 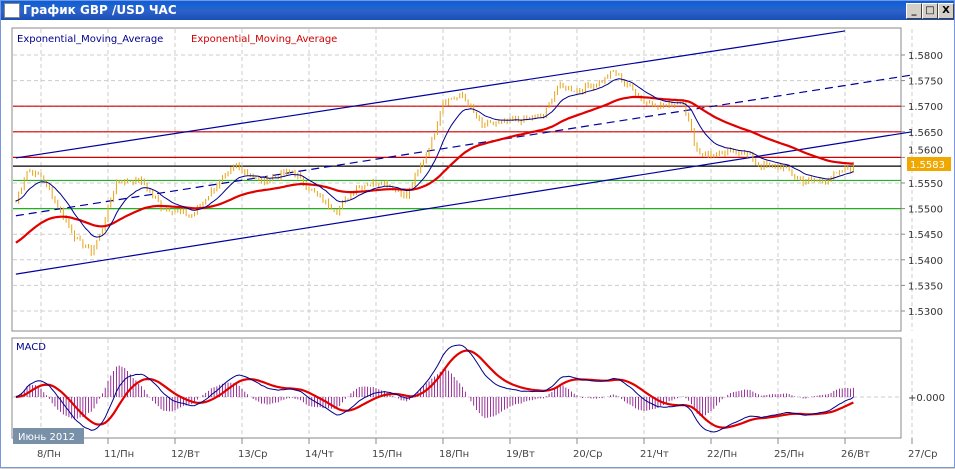 I want to click on y-tick-label: 1.5500, so click(x=925, y=210).